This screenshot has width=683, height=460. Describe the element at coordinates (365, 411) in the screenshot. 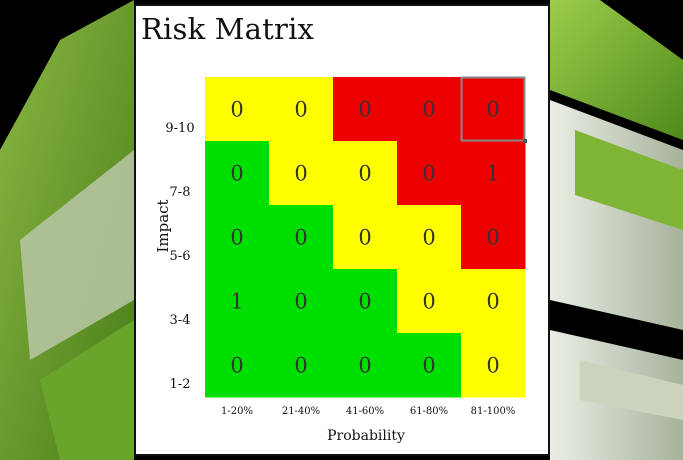

I see `x-tick-label: 41-60%` at that location.